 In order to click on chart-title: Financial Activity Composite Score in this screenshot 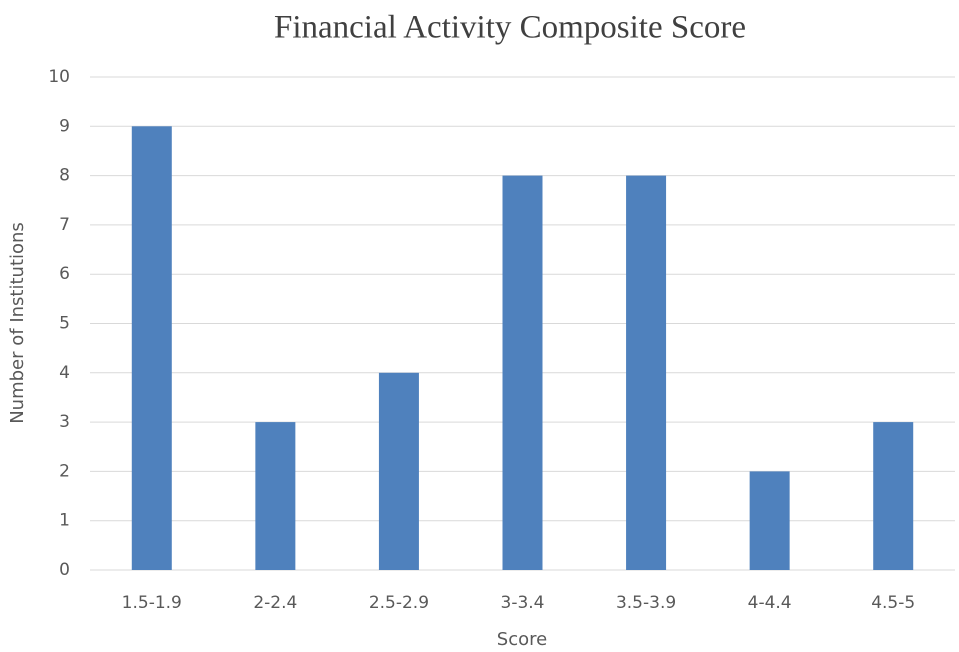, I will do `click(510, 28)`.